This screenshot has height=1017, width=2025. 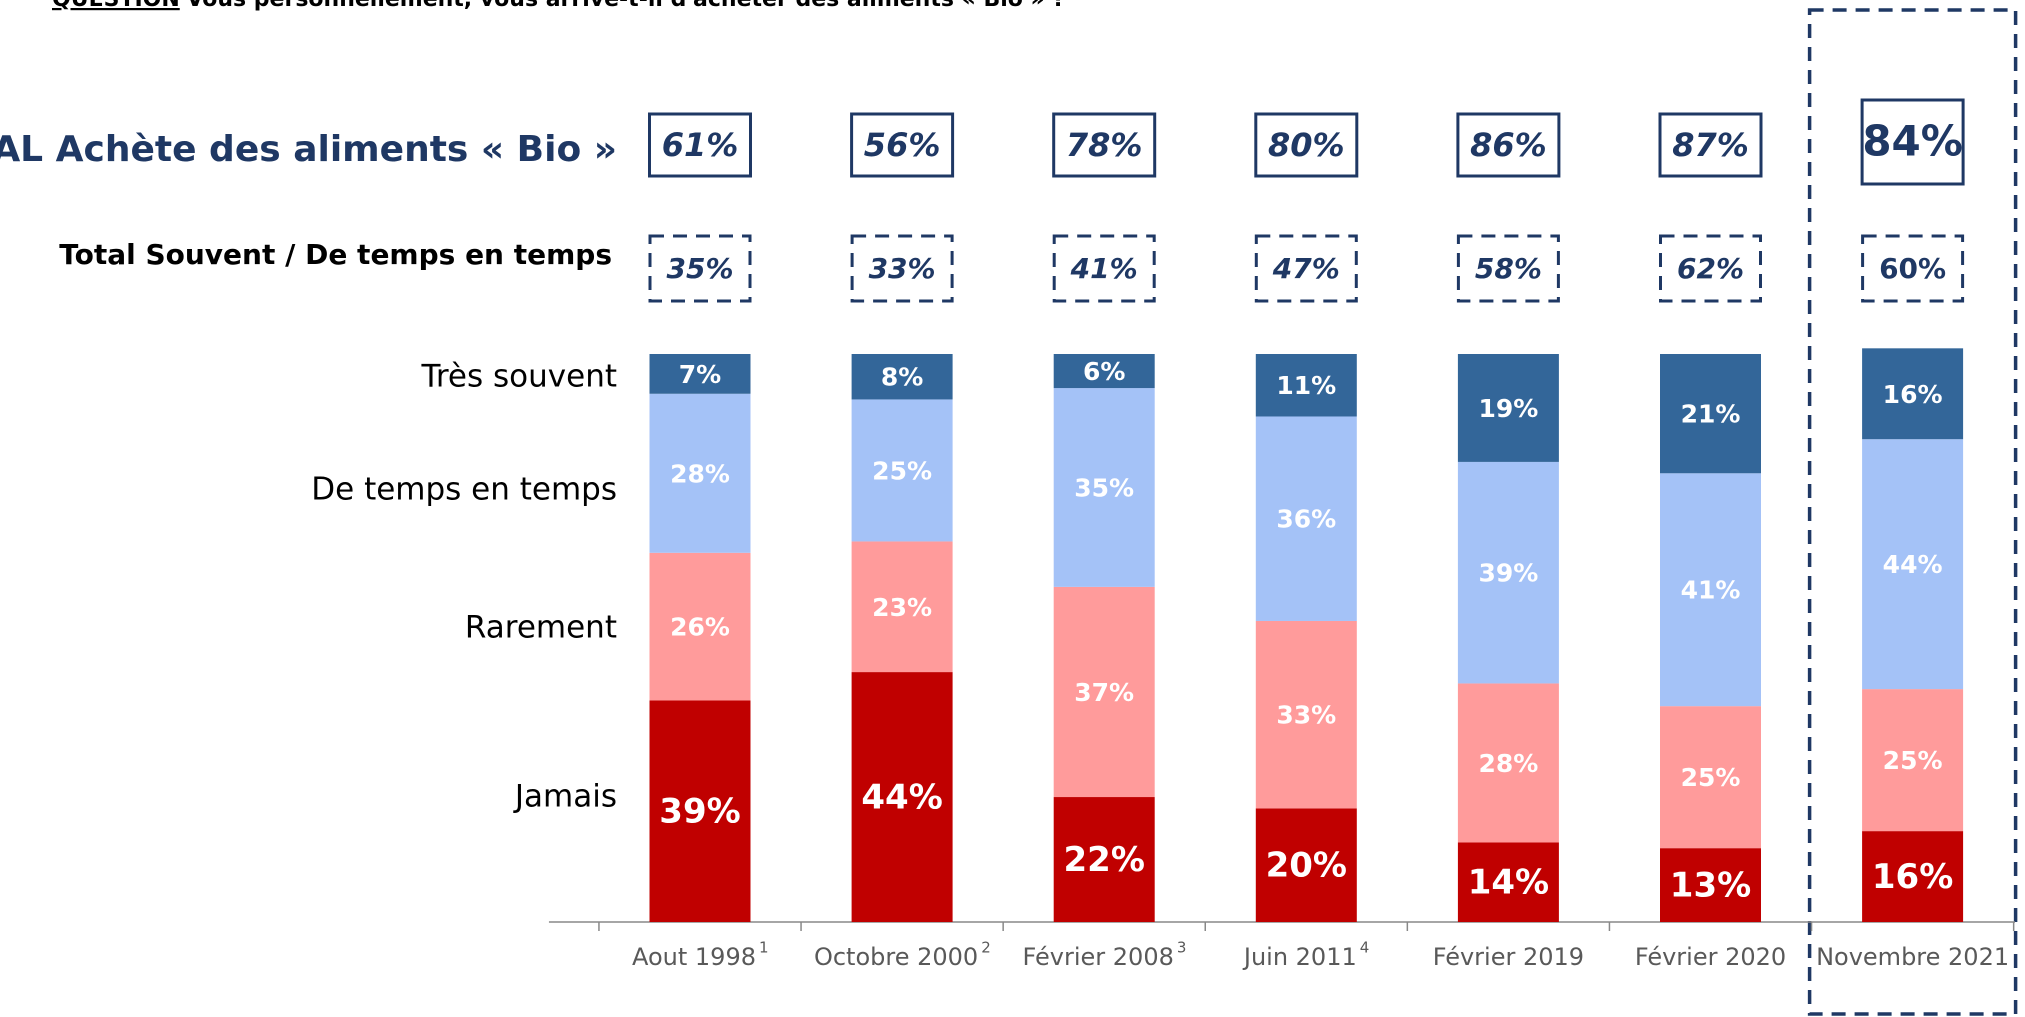 I want to click on souvent-label: Total Souvent / De temps en temps, so click(x=335, y=254).